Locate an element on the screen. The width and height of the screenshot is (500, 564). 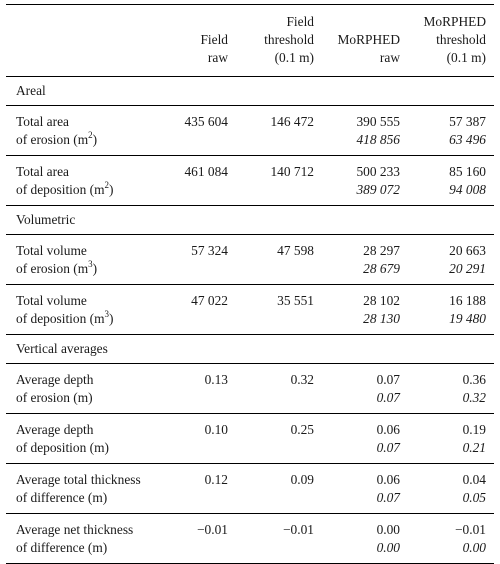
row-label-line-2: of deposition (m) is located at coordinates (84, 448).